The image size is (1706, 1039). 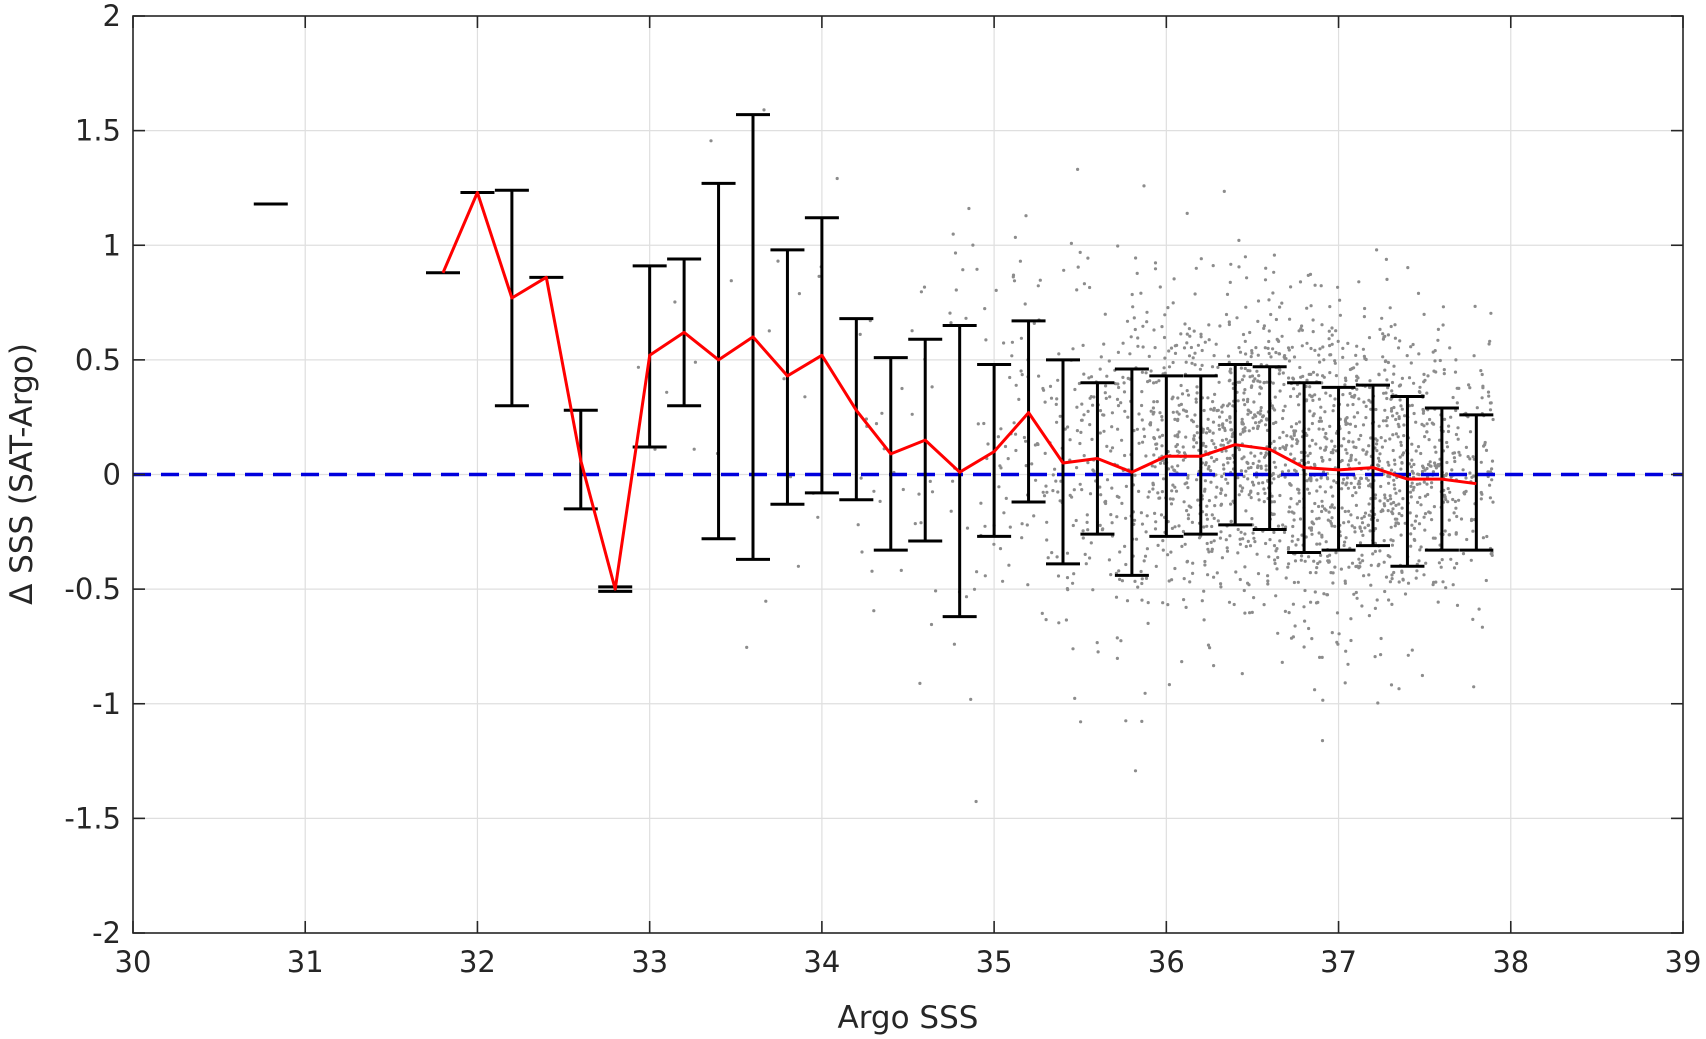 I want to click on x-tick-label: 36, so click(x=1166, y=962).